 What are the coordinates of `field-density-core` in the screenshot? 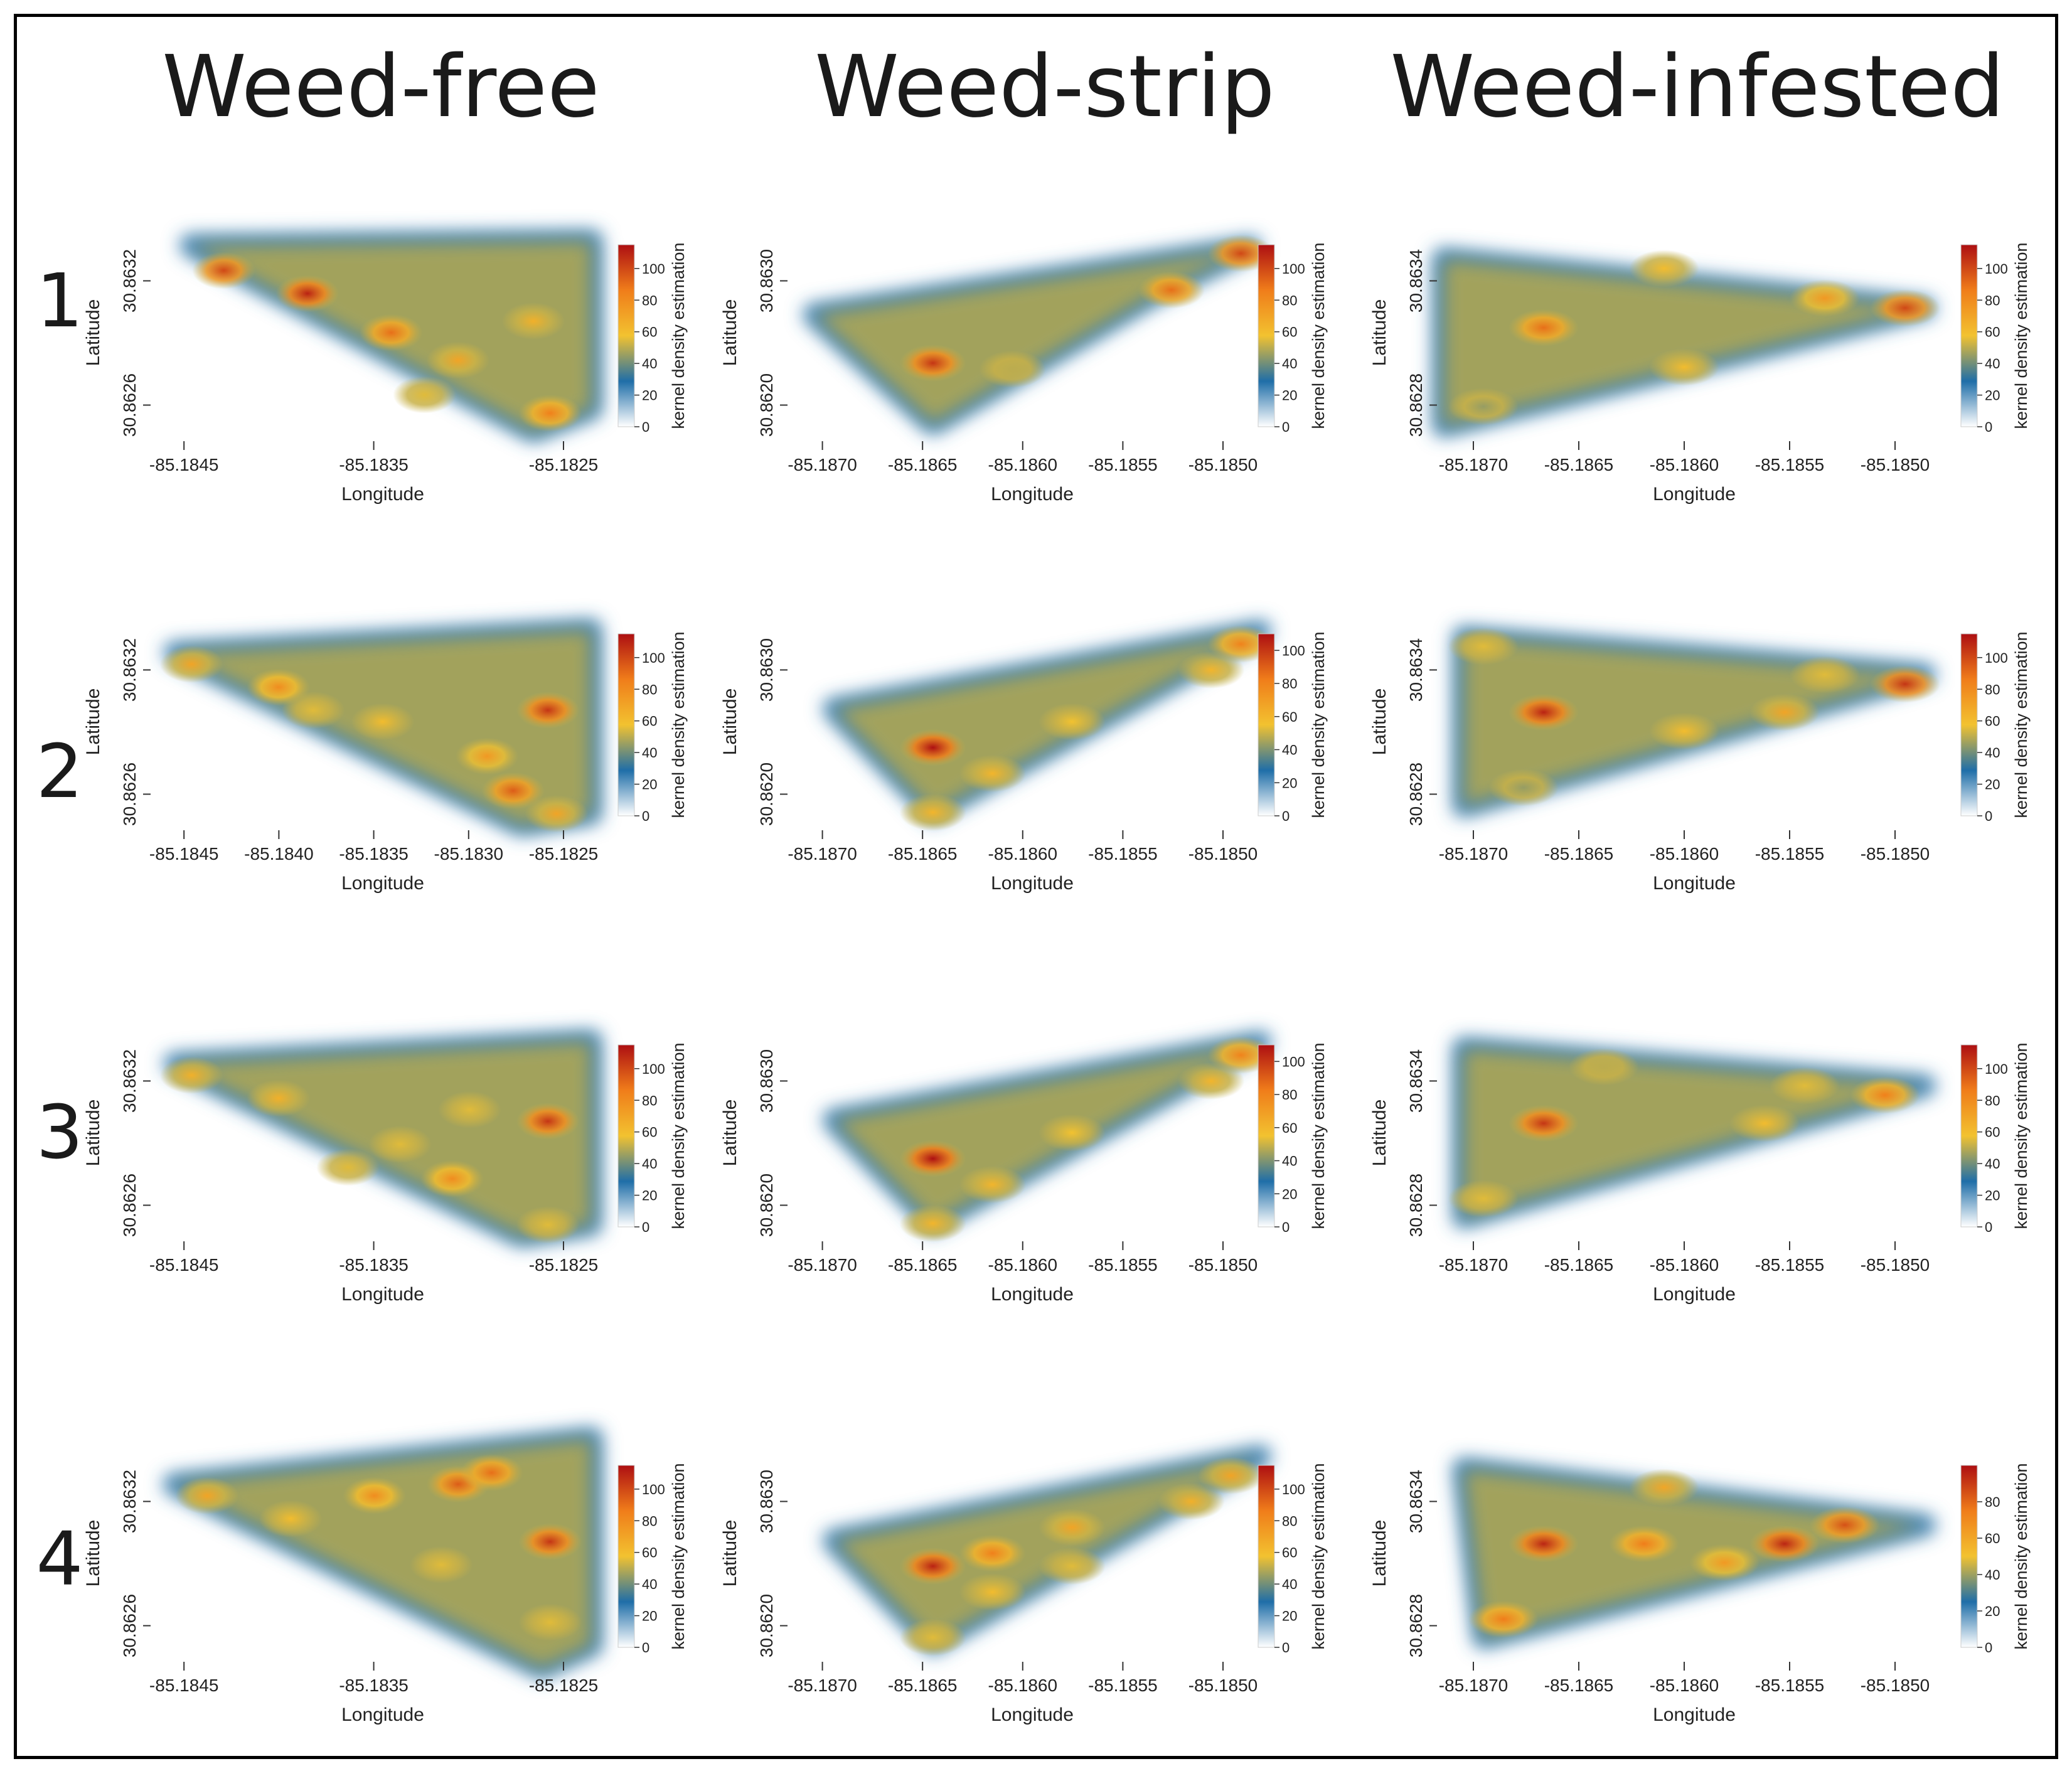 It's located at (1047, 1550).